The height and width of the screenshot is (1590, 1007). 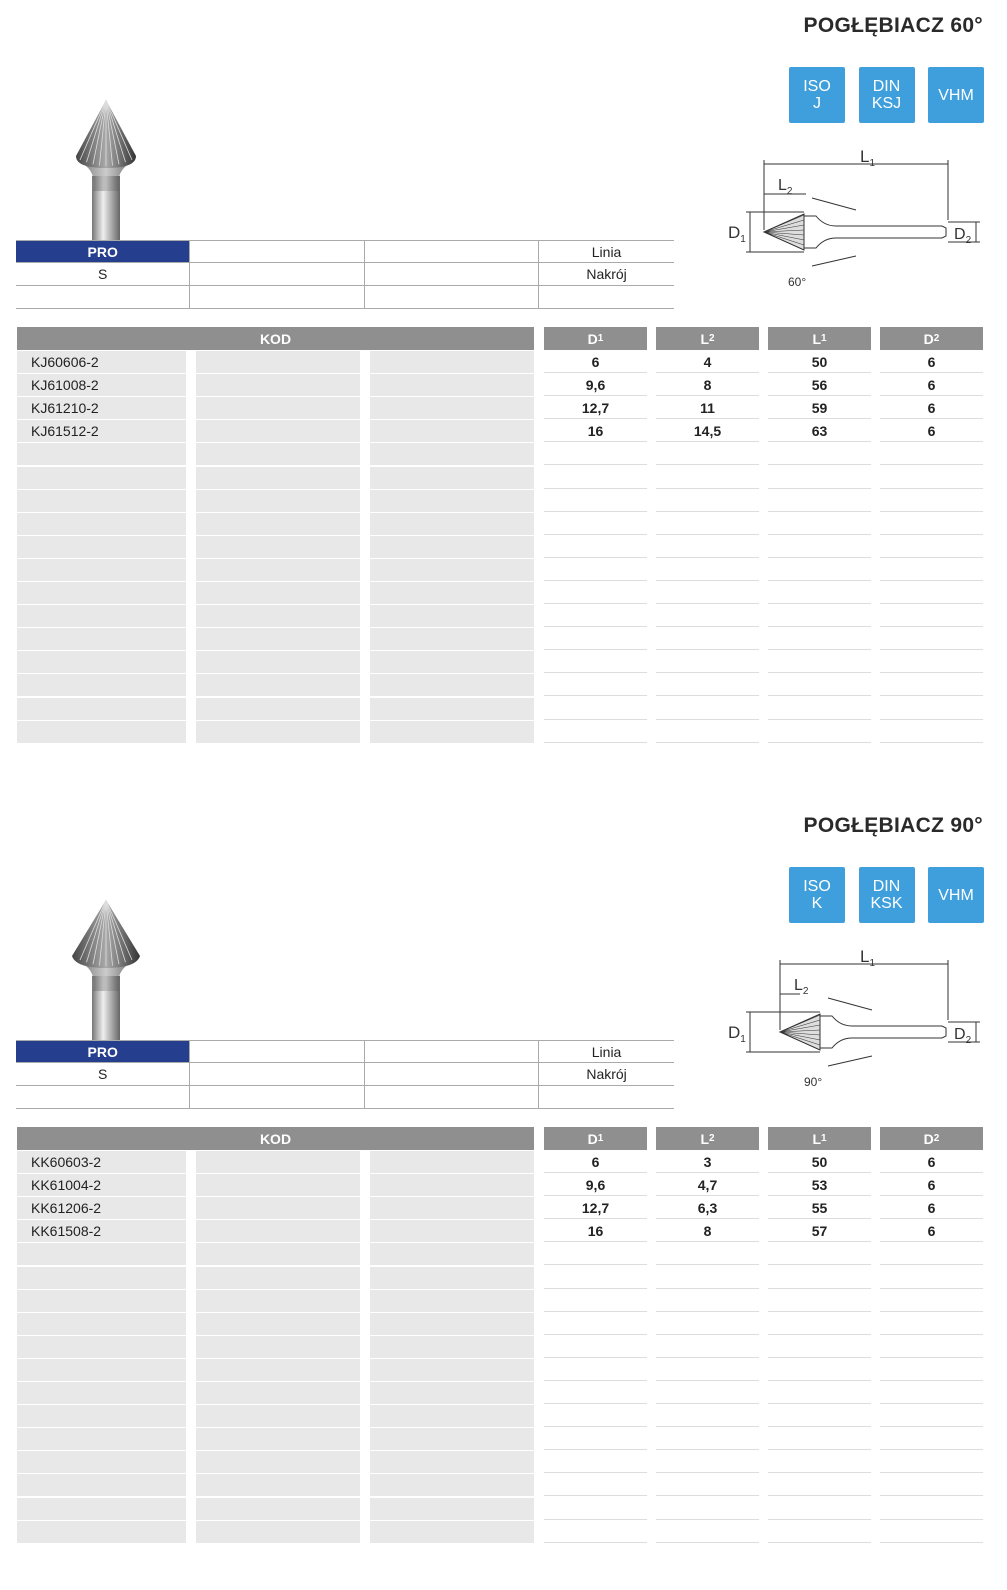 What do you see at coordinates (893, 25) in the screenshot?
I see `section-title: POGŁĘBIACZ 60°` at bounding box center [893, 25].